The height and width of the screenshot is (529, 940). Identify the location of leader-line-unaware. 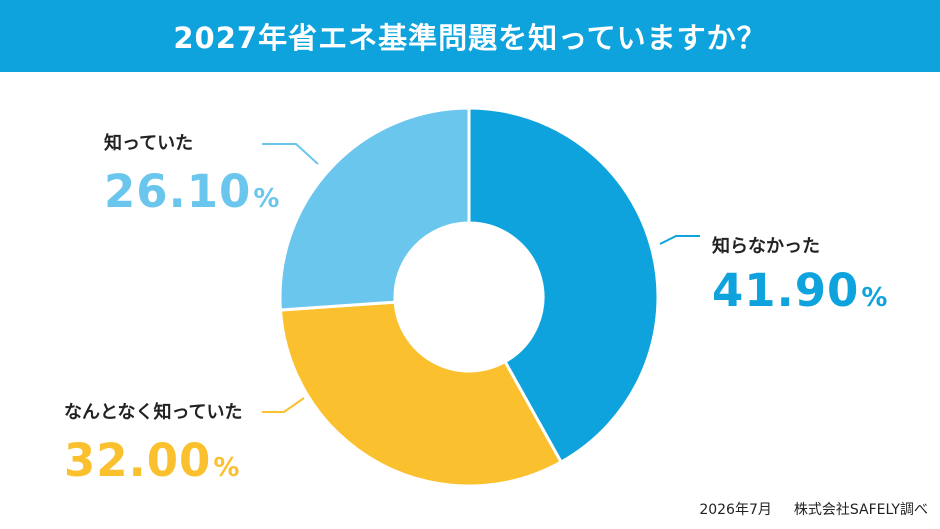
(679, 240).